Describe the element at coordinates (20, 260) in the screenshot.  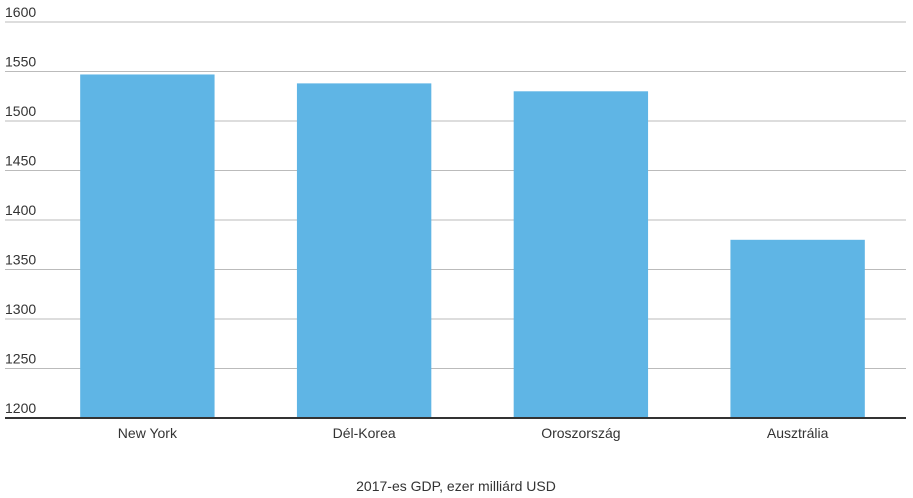
I see `y-tick-label: 1350` at that location.